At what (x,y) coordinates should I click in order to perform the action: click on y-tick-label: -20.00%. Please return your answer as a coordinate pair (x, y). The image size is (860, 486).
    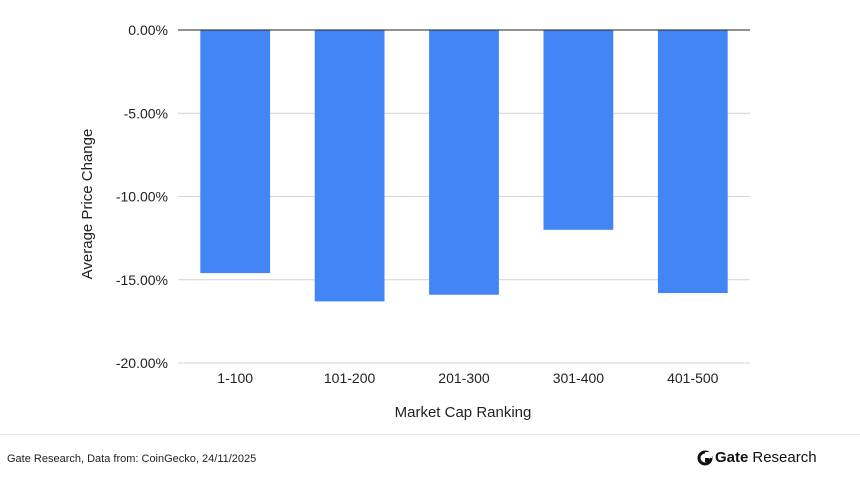
    Looking at the image, I should click on (142, 363).